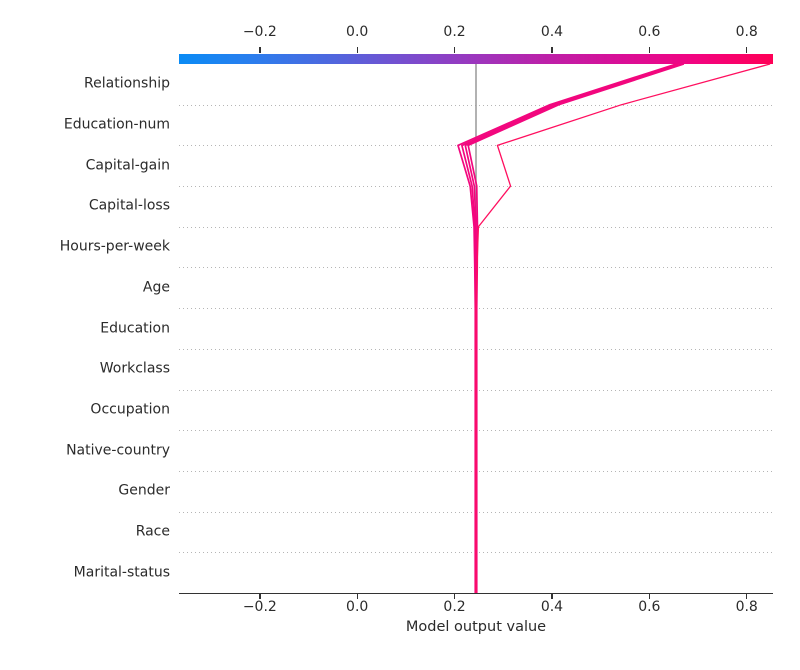 Image resolution: width=800 pixels, height=670 pixels. Describe the element at coordinates (114, 246) in the screenshot. I see `feature-label-hours-per-week: Hours-per-week` at that location.